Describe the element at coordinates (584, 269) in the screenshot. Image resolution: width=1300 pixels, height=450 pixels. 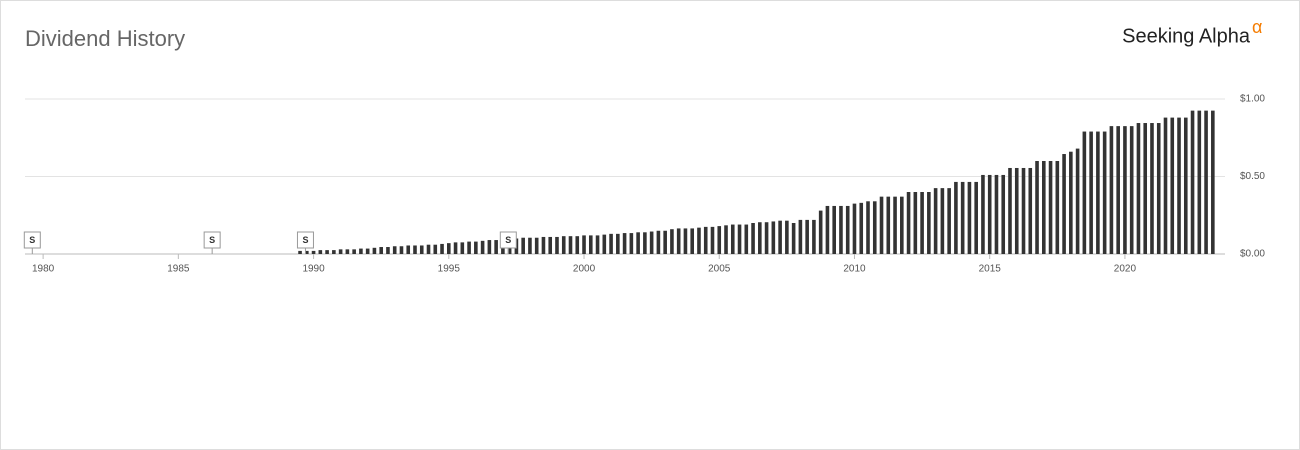
I see `x-tick-label: 2000` at that location.